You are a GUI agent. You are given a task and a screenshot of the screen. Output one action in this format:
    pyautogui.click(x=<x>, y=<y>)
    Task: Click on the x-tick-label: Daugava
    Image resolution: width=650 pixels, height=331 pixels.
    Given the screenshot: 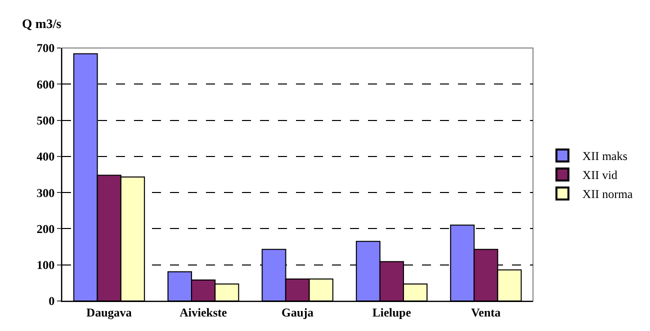 What is the action you would take?
    pyautogui.click(x=109, y=312)
    